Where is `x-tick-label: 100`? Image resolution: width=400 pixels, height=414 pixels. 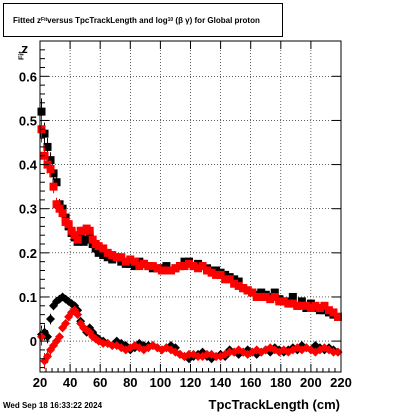
x-tick-label: 100 is located at coordinates (161, 382).